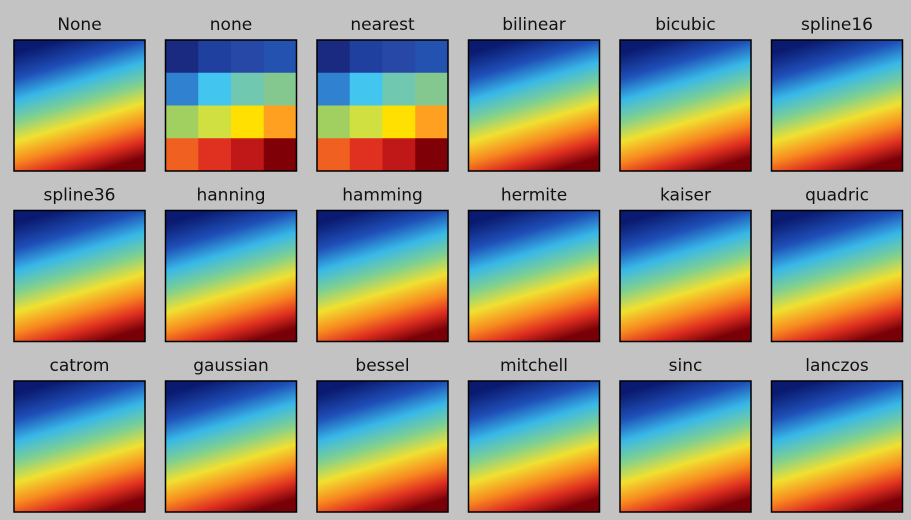 This screenshot has width=911, height=520. What do you see at coordinates (685, 25) in the screenshot?
I see `panel-title: bicubic` at bounding box center [685, 25].